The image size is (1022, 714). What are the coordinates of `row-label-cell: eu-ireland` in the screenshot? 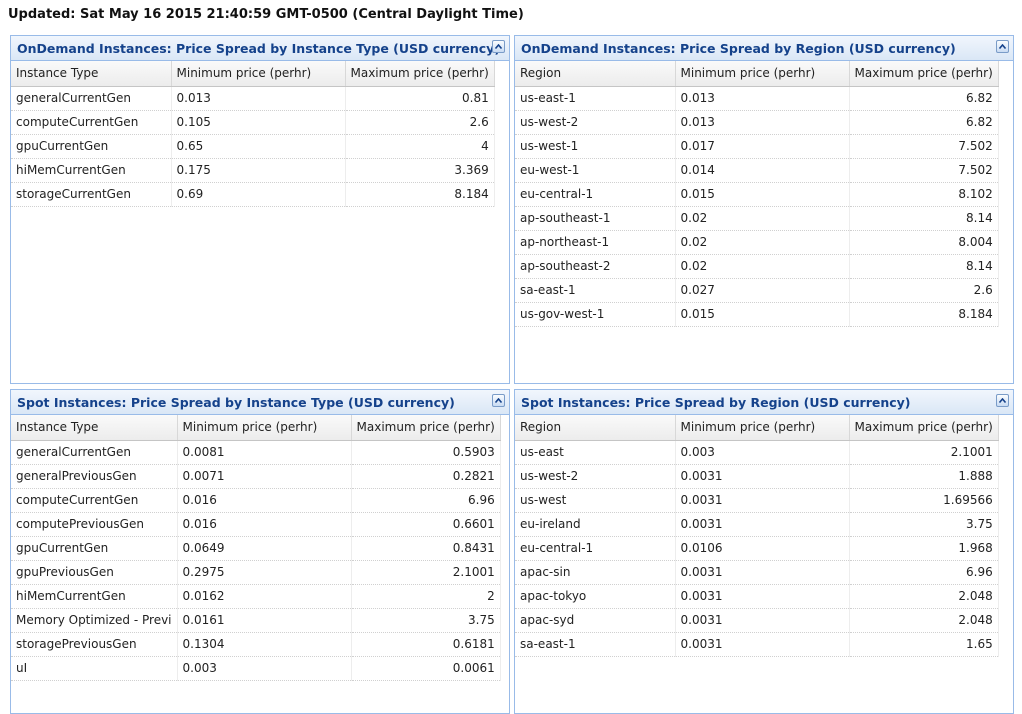 It's located at (595, 524).